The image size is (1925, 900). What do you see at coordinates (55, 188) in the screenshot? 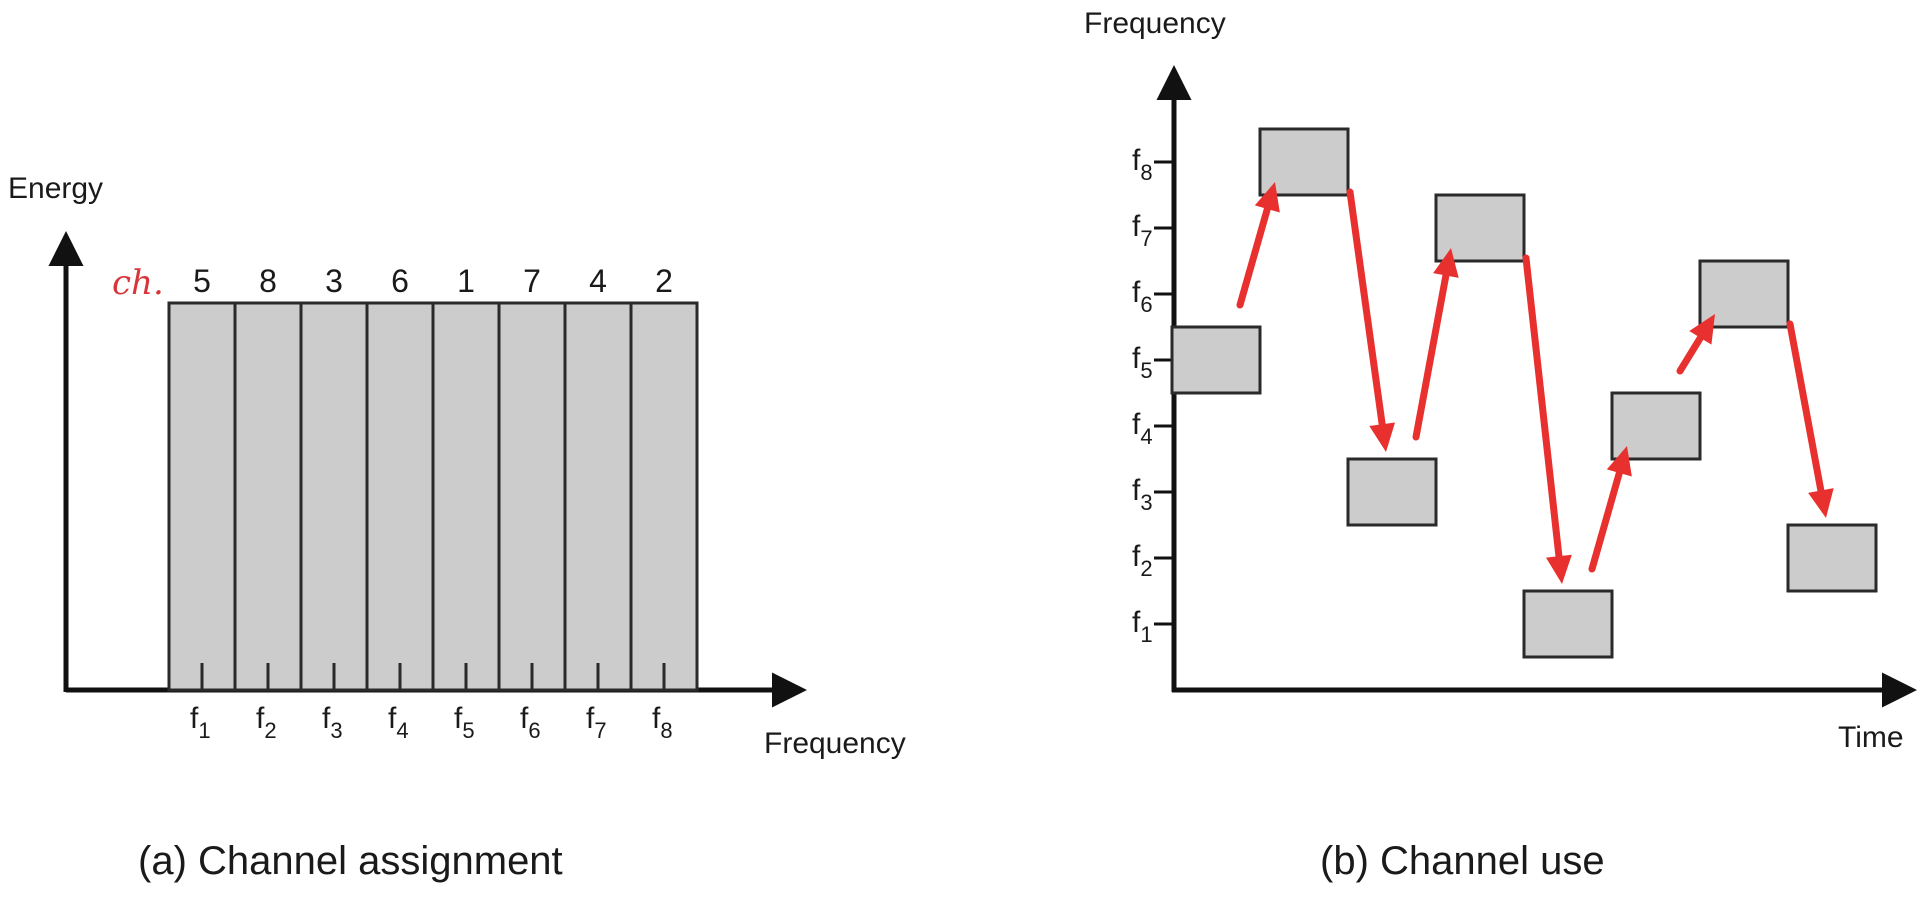
I see `energy-axis-label: Energy` at bounding box center [55, 188].